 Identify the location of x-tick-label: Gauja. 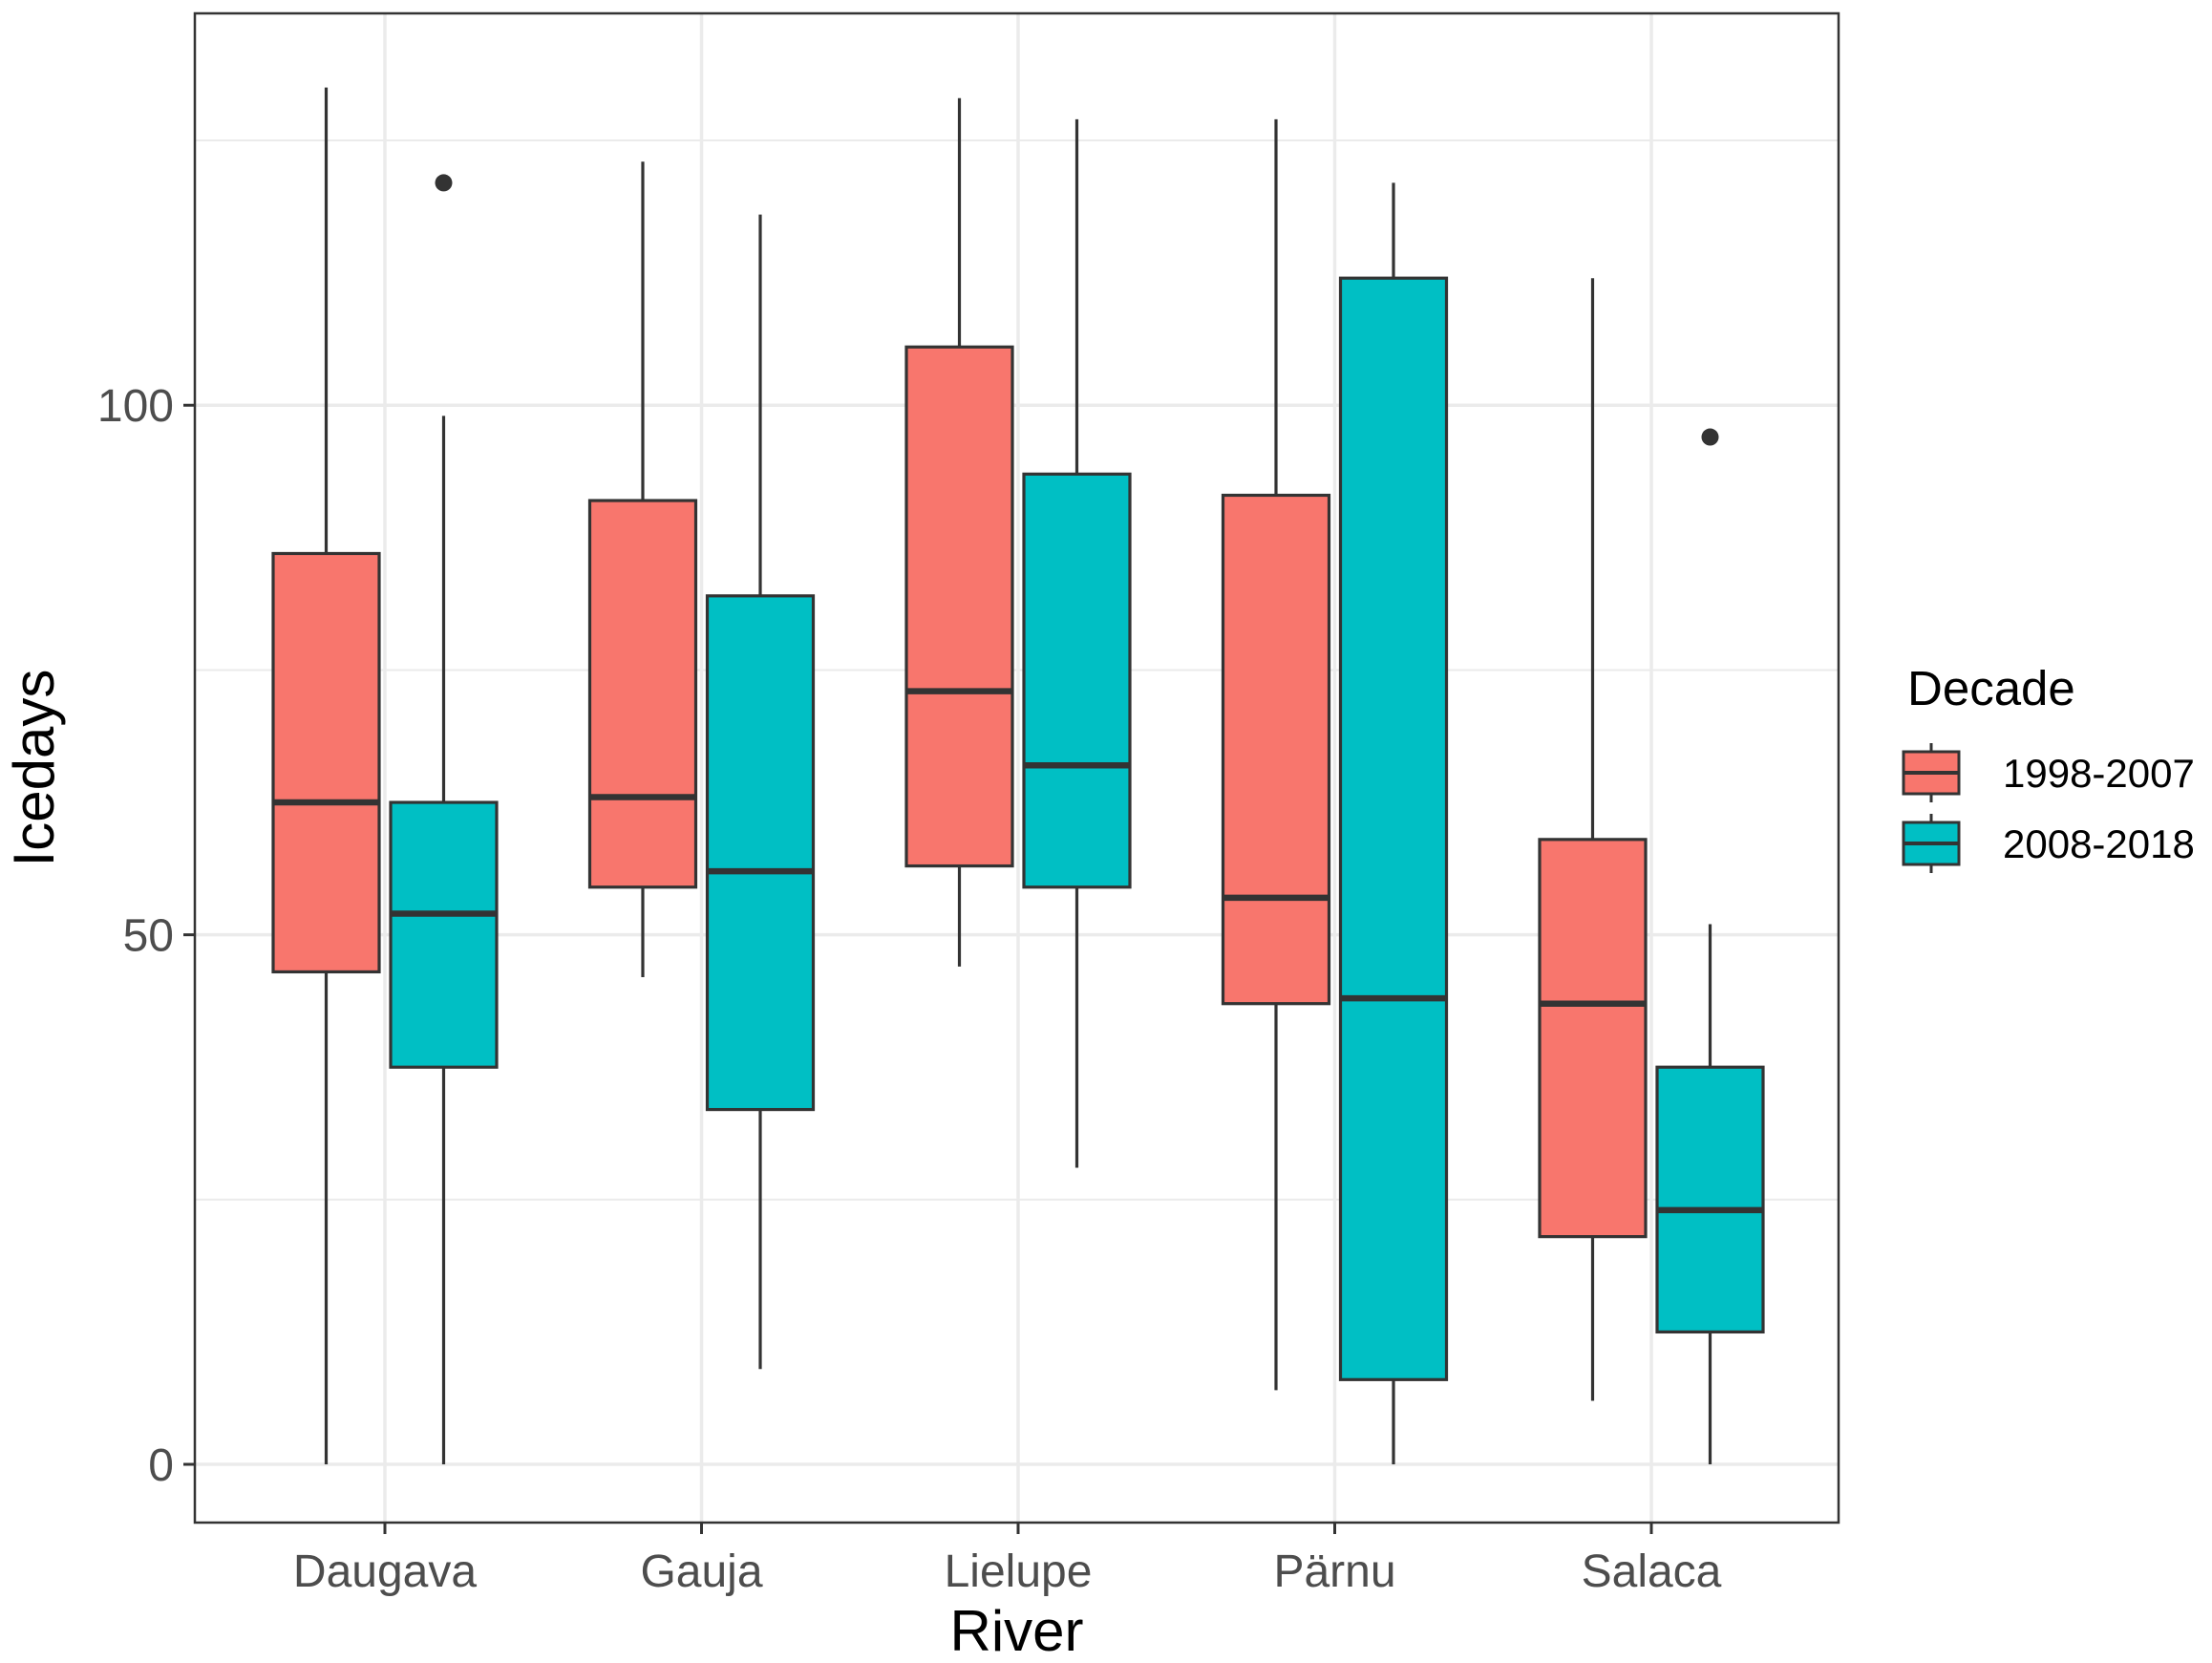
(701, 1571).